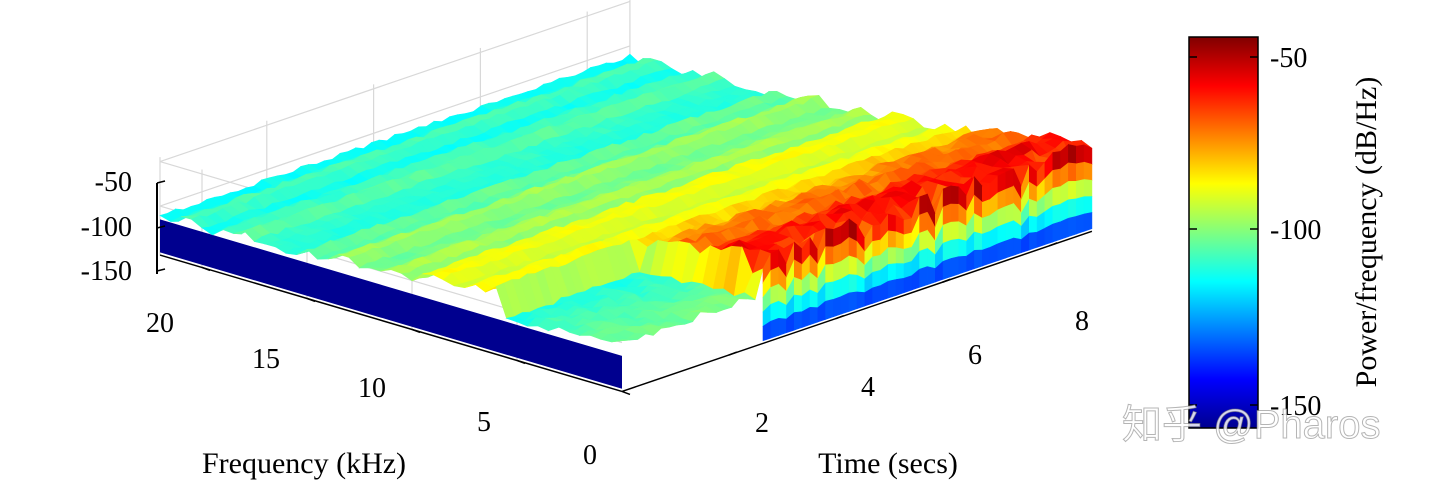  I want to click on frequency-tick-label: 20, so click(160, 323).